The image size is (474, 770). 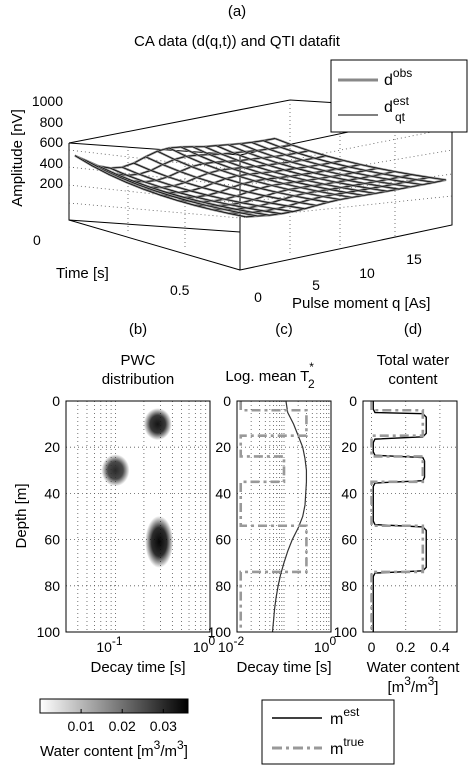 I want to click on box-back-top-edge, so click(x=179, y=121).